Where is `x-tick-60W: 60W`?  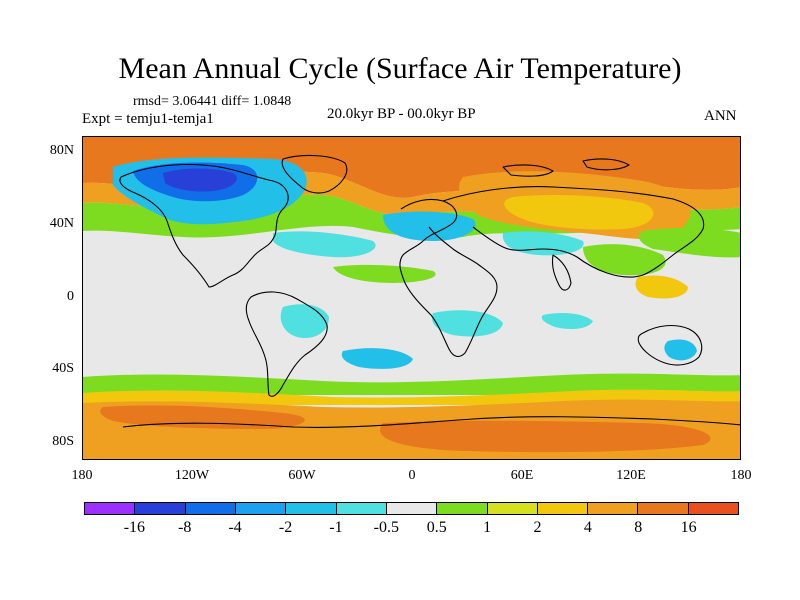
x-tick-60W: 60W is located at coordinates (302, 475).